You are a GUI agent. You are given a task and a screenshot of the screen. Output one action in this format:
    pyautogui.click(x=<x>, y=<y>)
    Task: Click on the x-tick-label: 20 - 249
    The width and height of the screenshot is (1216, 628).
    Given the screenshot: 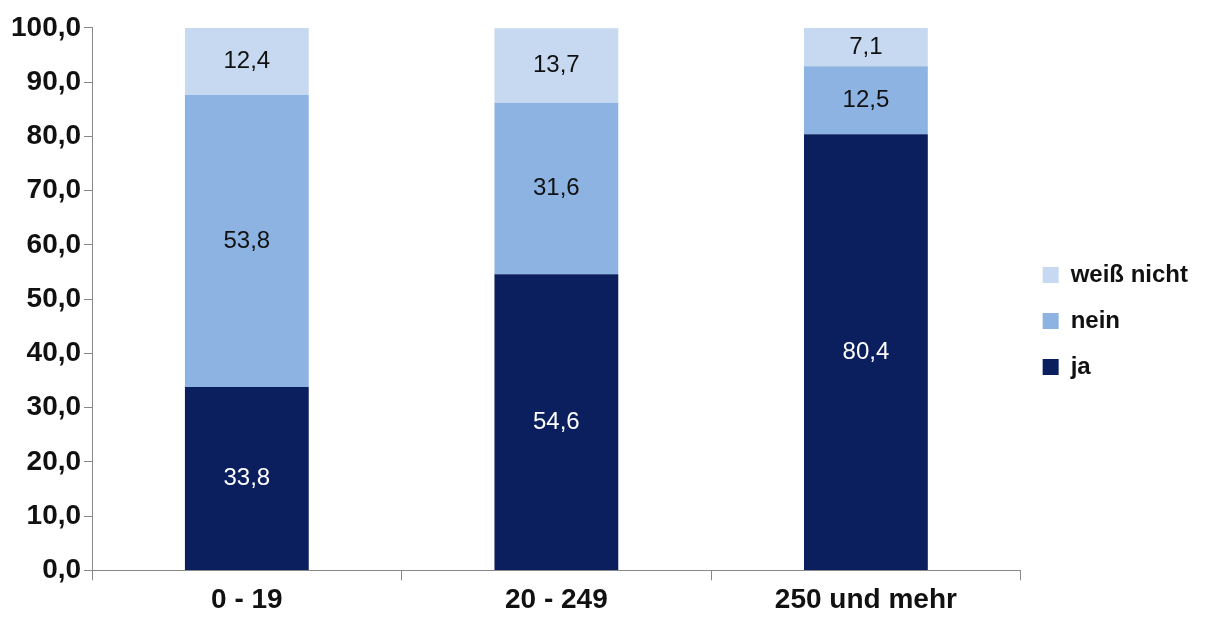 What is the action you would take?
    pyautogui.click(x=556, y=598)
    